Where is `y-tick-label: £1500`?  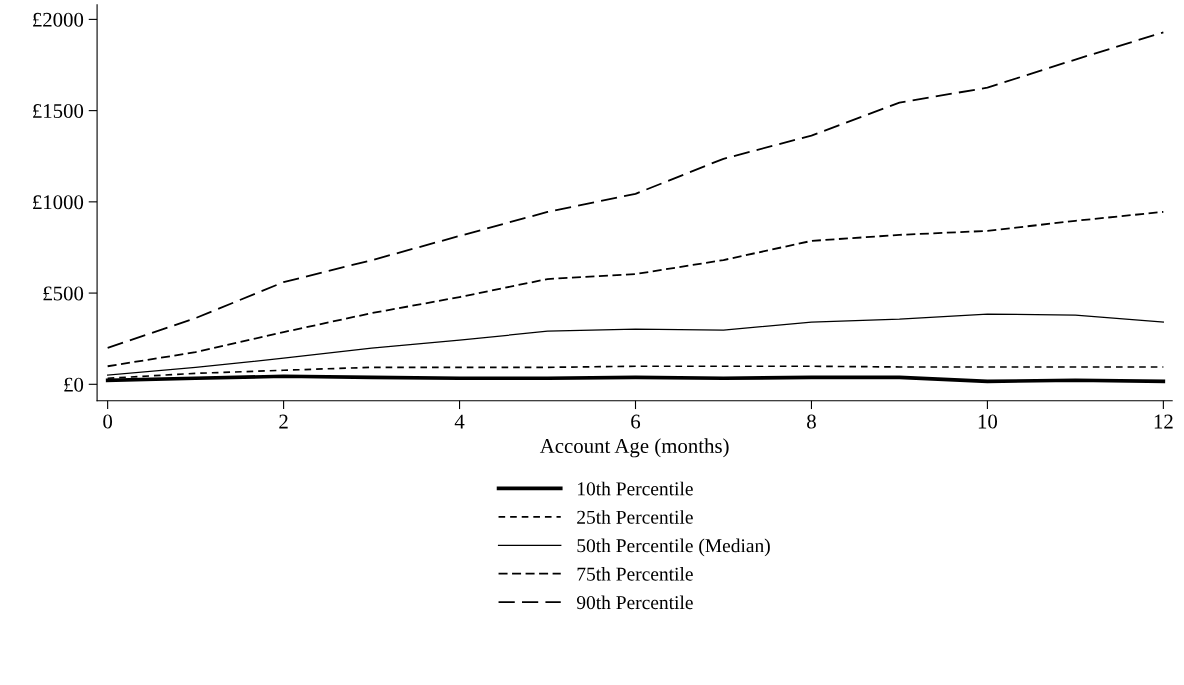
y-tick-label: £1500 is located at coordinates (58, 111).